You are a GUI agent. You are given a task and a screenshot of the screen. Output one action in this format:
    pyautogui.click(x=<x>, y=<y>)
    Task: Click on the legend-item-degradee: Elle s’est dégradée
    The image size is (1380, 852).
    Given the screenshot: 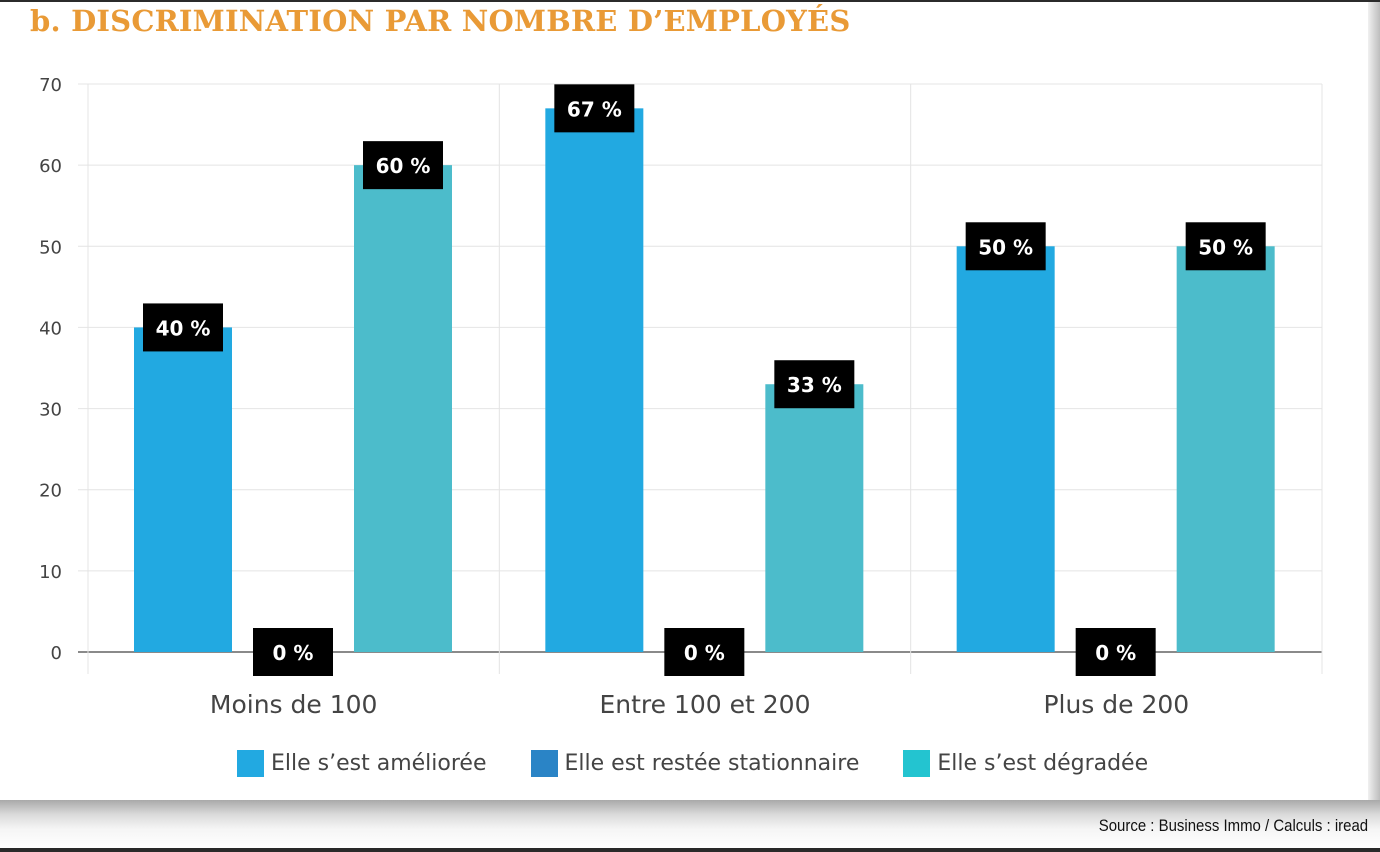 What is the action you would take?
    pyautogui.click(x=1025, y=763)
    